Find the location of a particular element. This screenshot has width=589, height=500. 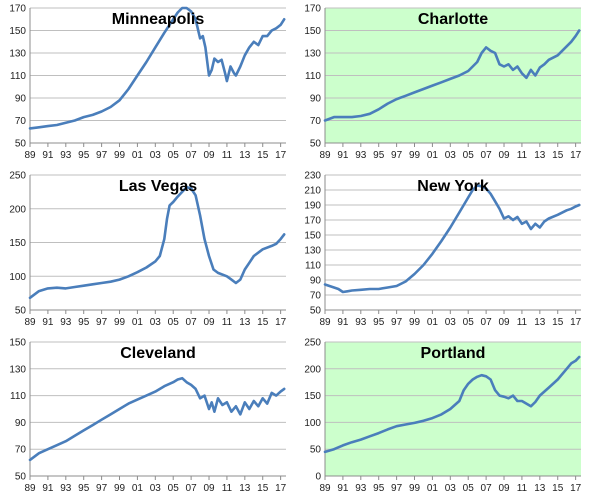

chart-title: Minneapolis is located at coordinates (158, 19).